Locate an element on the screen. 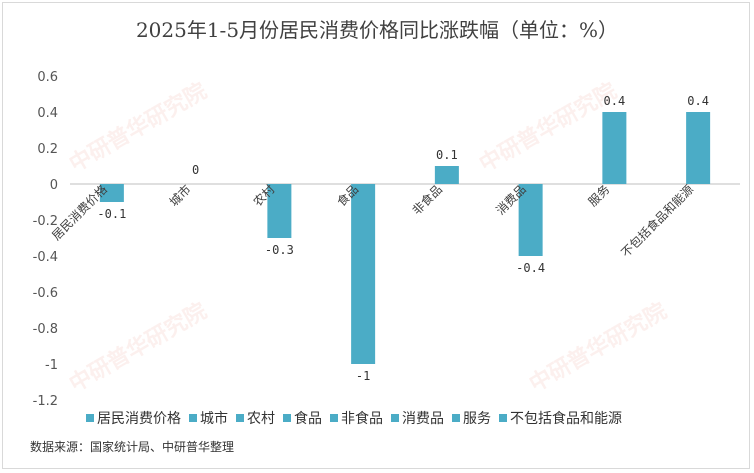 The width and height of the screenshot is (754, 473). data-label: -0.3 is located at coordinates (279, 250).